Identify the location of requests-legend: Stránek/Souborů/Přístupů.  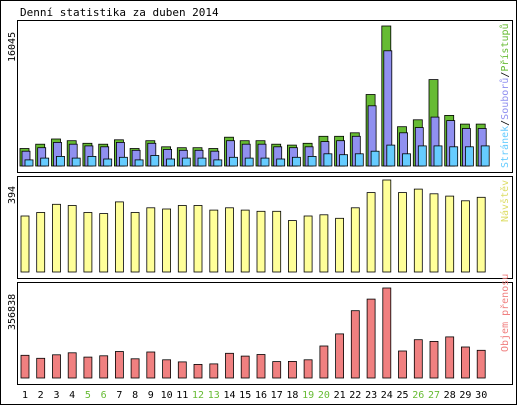
(505, 95).